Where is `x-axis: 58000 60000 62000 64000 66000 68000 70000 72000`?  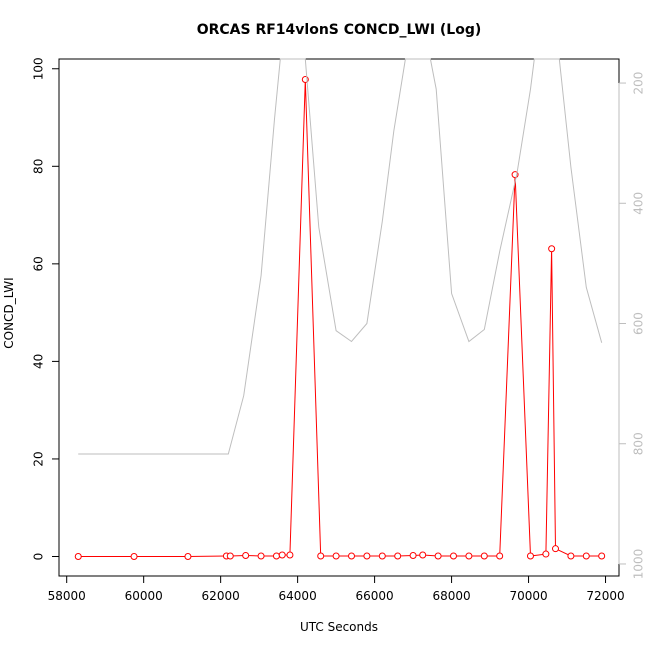 x-axis: 58000 60000 62000 64000 66000 68000 70000 72000 is located at coordinates (336, 589).